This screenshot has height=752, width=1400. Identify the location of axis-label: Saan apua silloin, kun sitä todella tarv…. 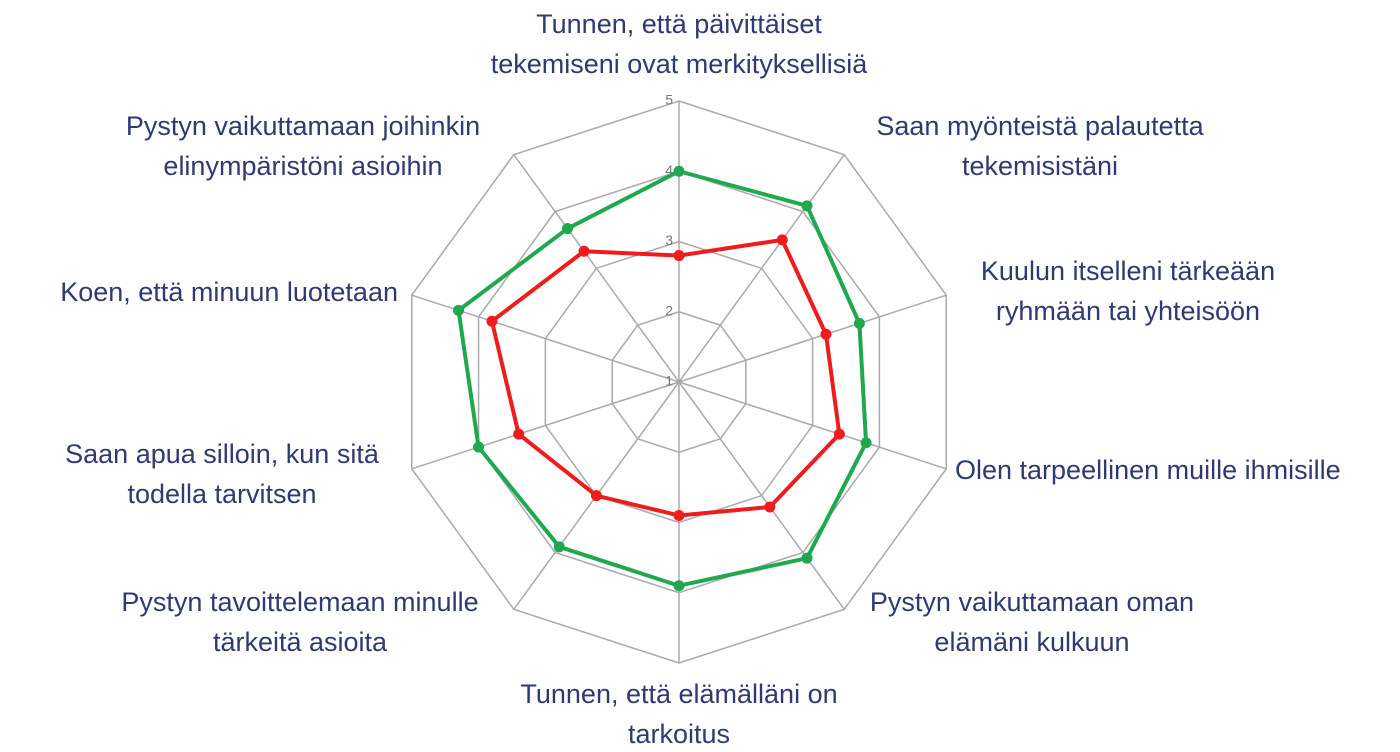
(222, 474).